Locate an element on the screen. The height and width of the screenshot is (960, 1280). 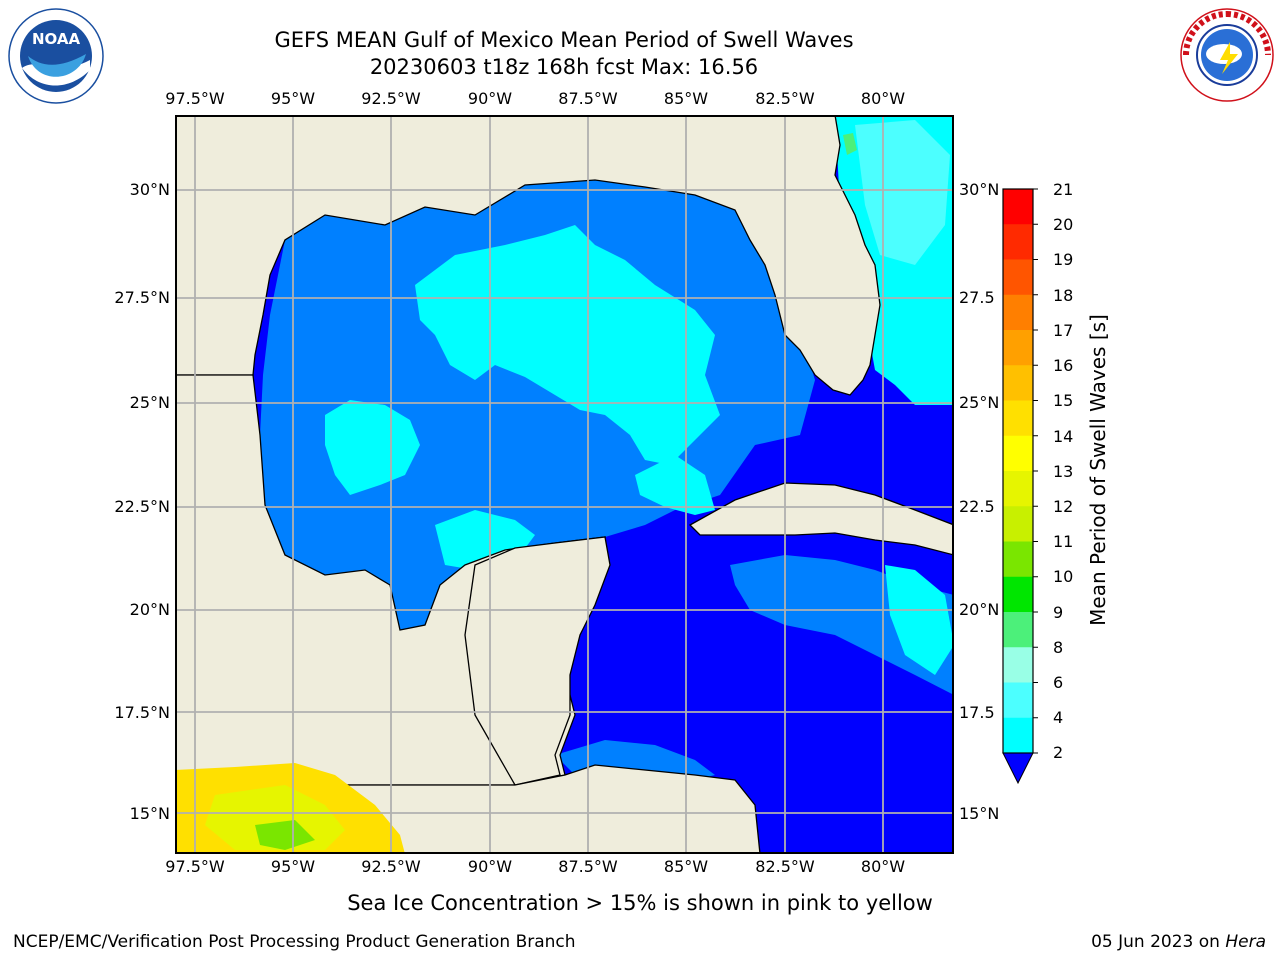
footer-date-text: 05 Jun 2023 on is located at coordinates (1158, 942).